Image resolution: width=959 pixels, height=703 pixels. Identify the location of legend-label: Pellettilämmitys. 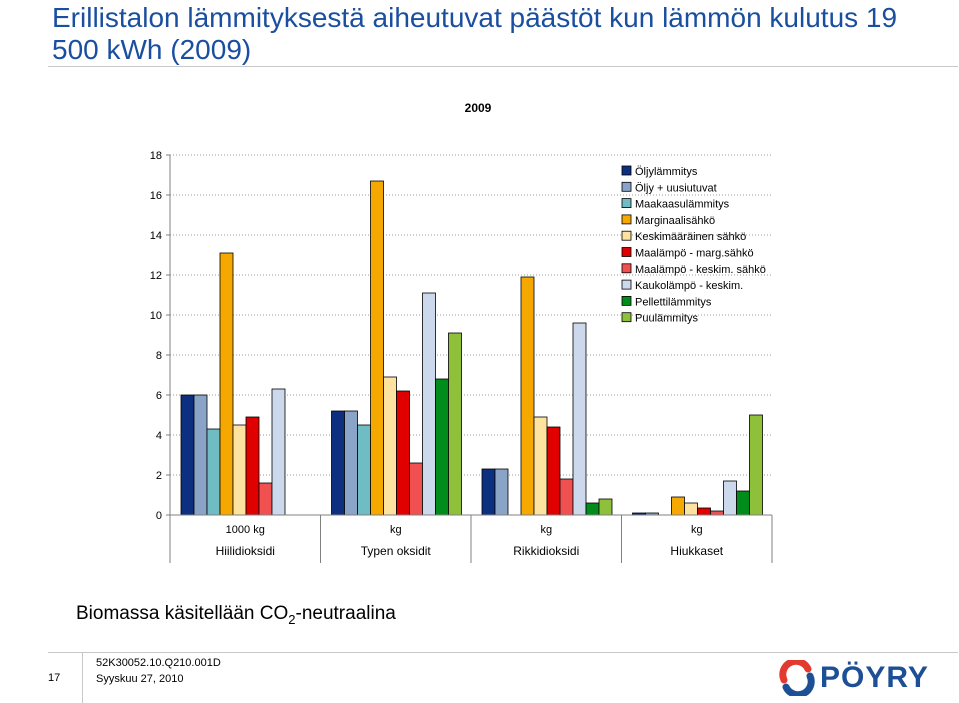
(673, 302).